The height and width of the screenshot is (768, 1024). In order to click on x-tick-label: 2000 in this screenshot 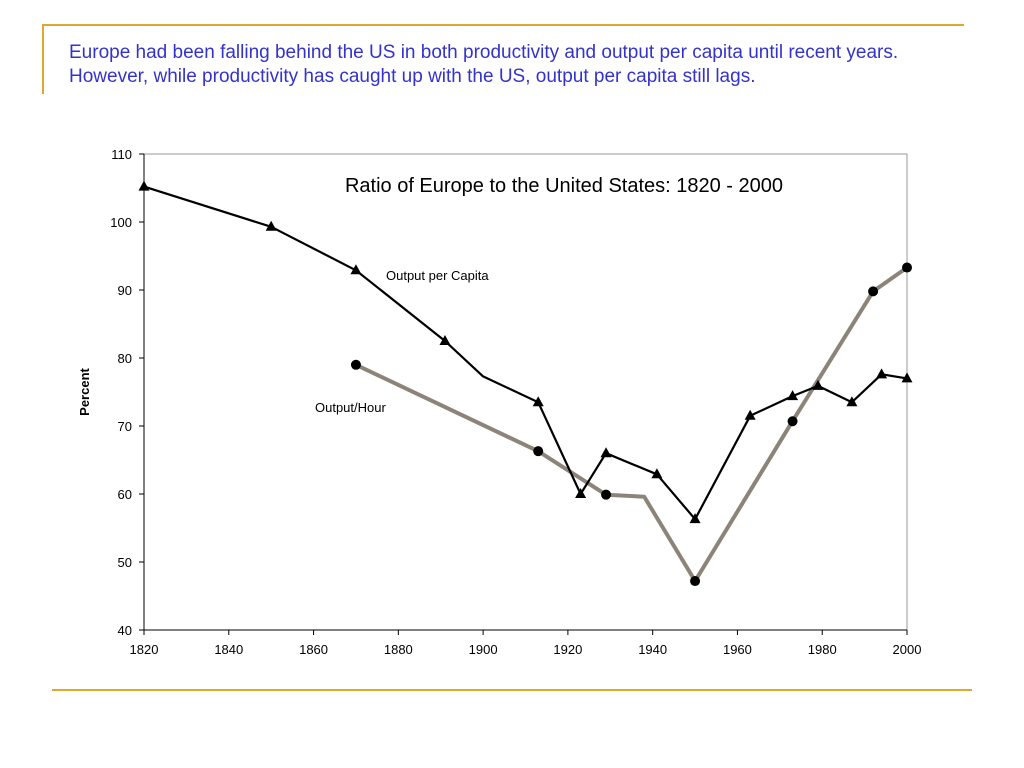, I will do `click(907, 649)`.